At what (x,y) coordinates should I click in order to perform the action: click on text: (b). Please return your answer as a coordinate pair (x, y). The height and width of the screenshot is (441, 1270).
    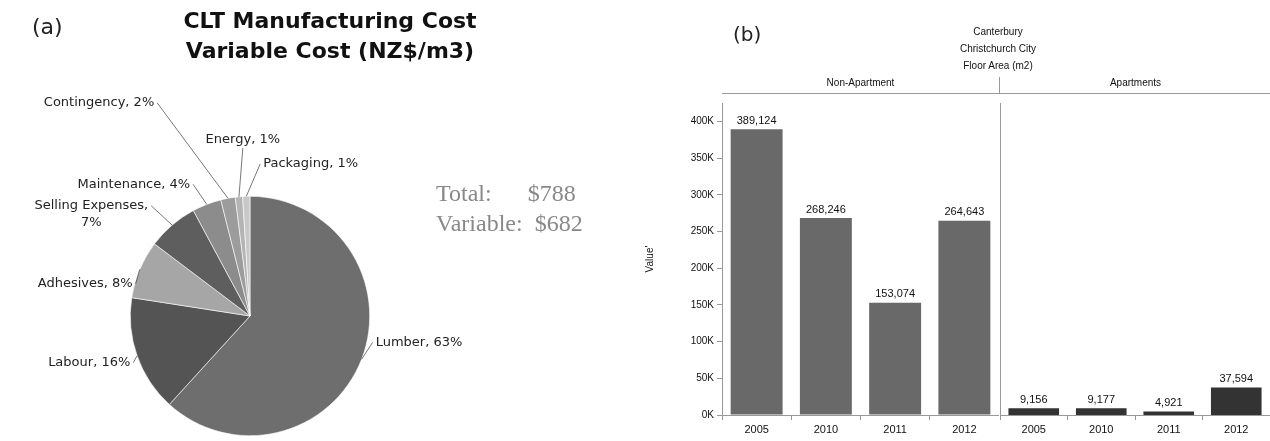
    Looking at the image, I should click on (747, 34).